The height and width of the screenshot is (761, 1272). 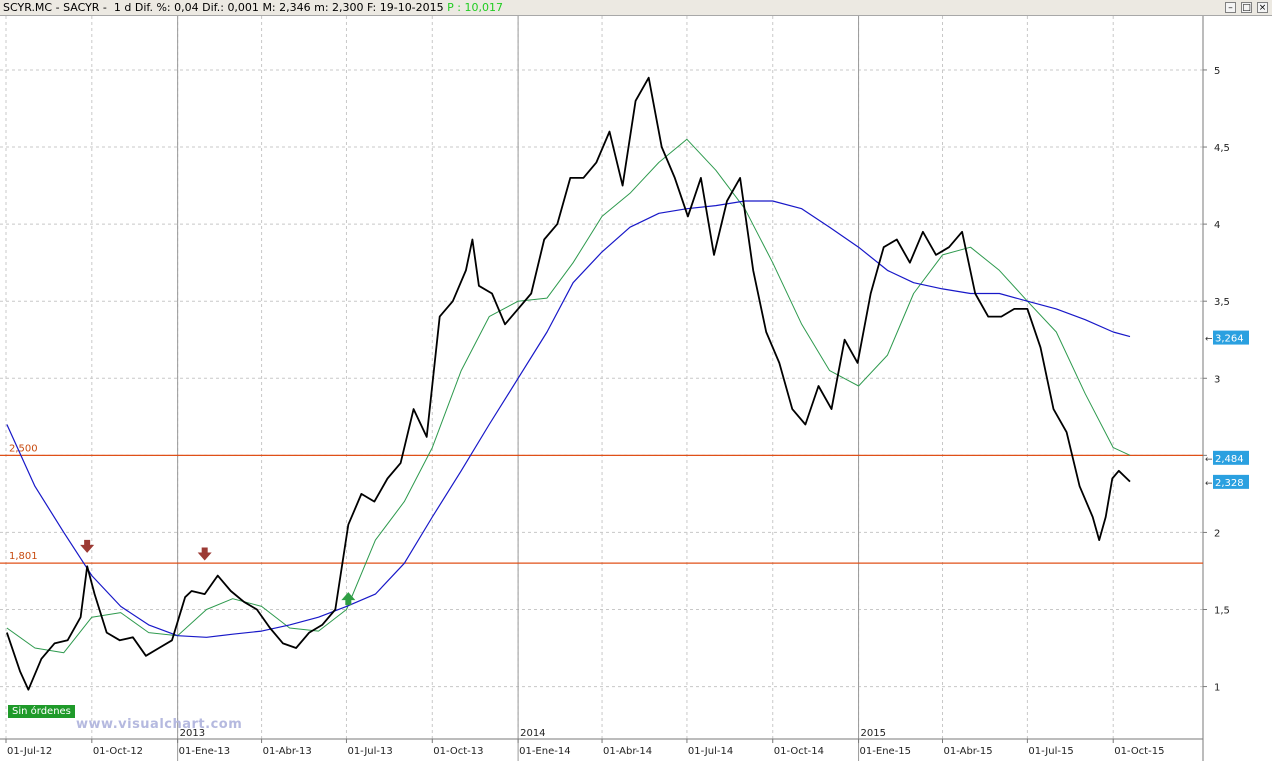 What do you see at coordinates (799, 751) in the screenshot?
I see `x-tick-label: 01-Oct-14` at bounding box center [799, 751].